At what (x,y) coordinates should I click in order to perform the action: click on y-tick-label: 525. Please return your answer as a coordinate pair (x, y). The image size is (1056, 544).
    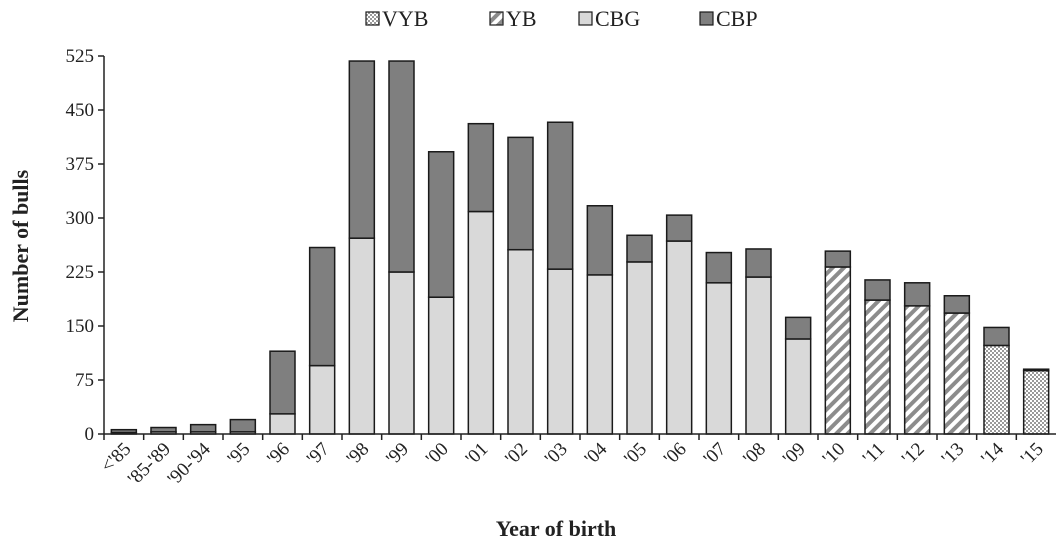
    Looking at the image, I should click on (80, 56).